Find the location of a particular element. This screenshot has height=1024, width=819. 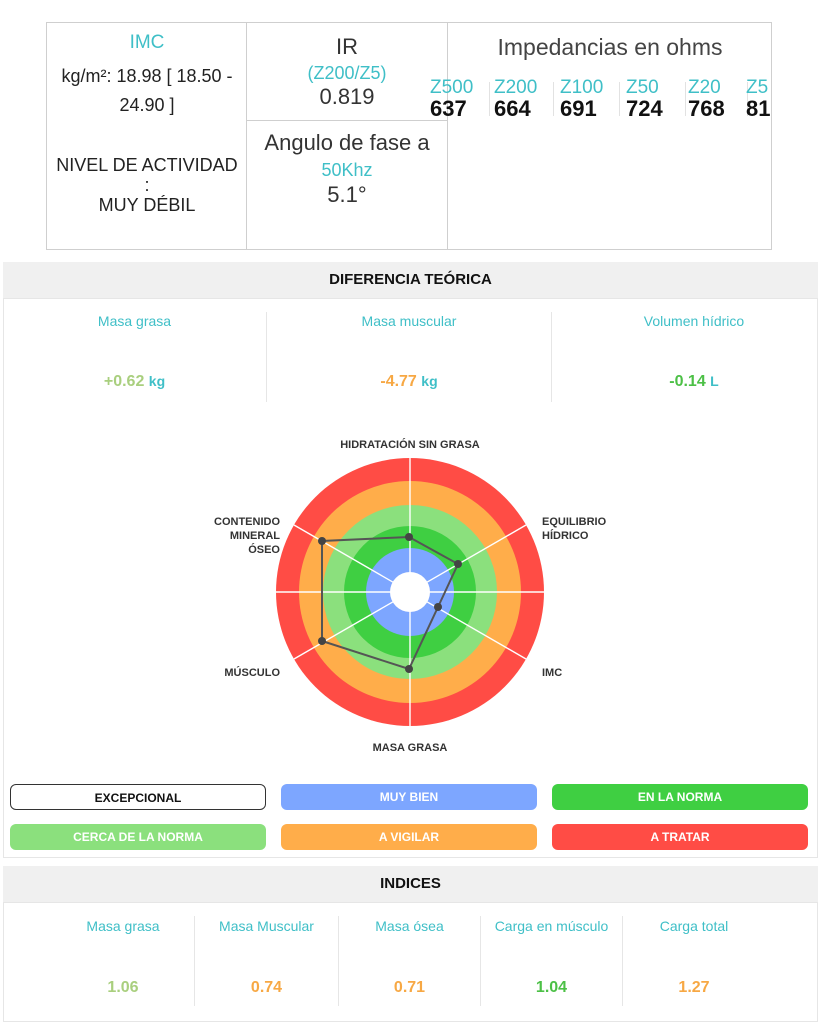

diff-fat-mass: Masa grasa +0.62 kg is located at coordinates (134, 352).